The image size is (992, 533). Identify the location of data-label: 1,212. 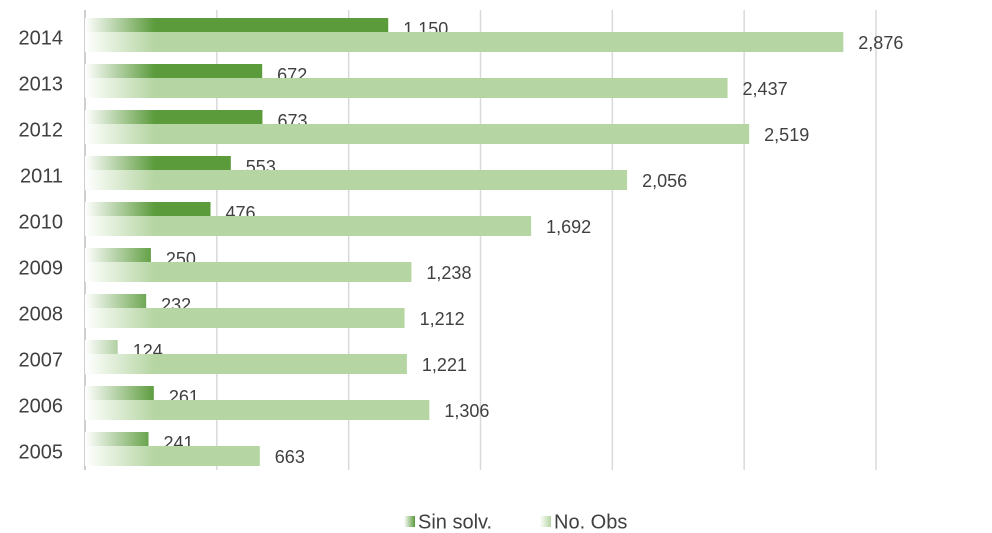
(442, 319).